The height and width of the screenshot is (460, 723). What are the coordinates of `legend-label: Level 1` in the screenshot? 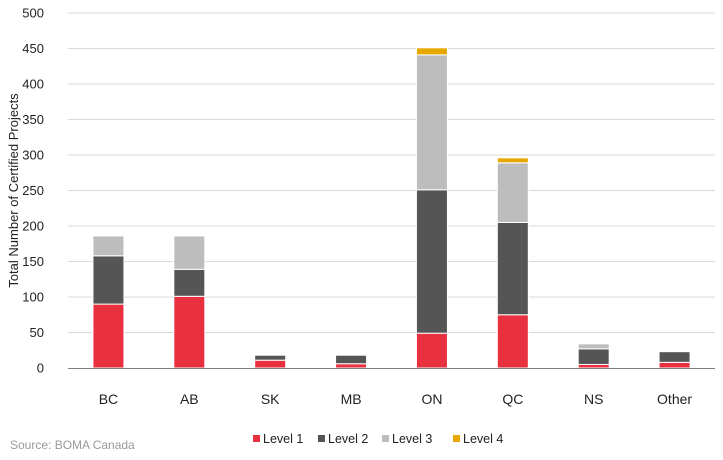 It's located at (283, 439).